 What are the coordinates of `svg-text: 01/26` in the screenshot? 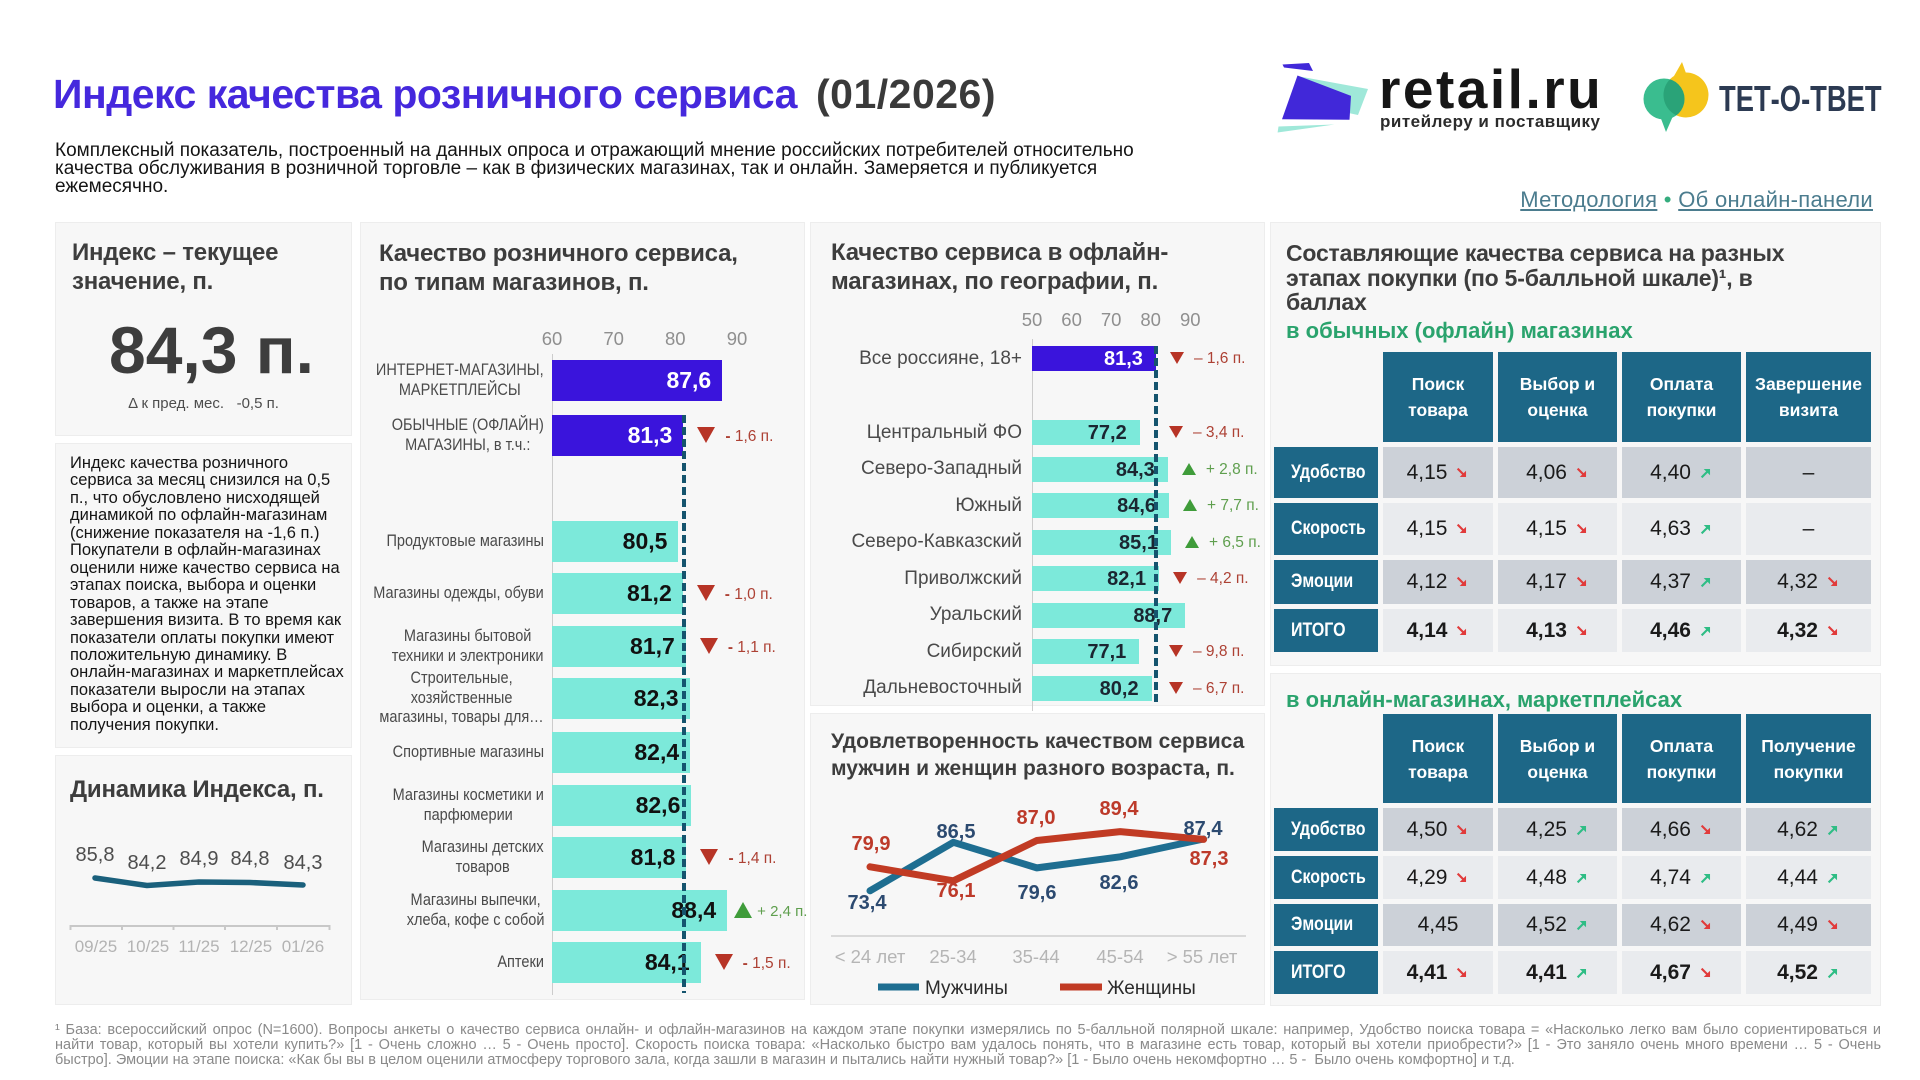 It's located at (303, 946).